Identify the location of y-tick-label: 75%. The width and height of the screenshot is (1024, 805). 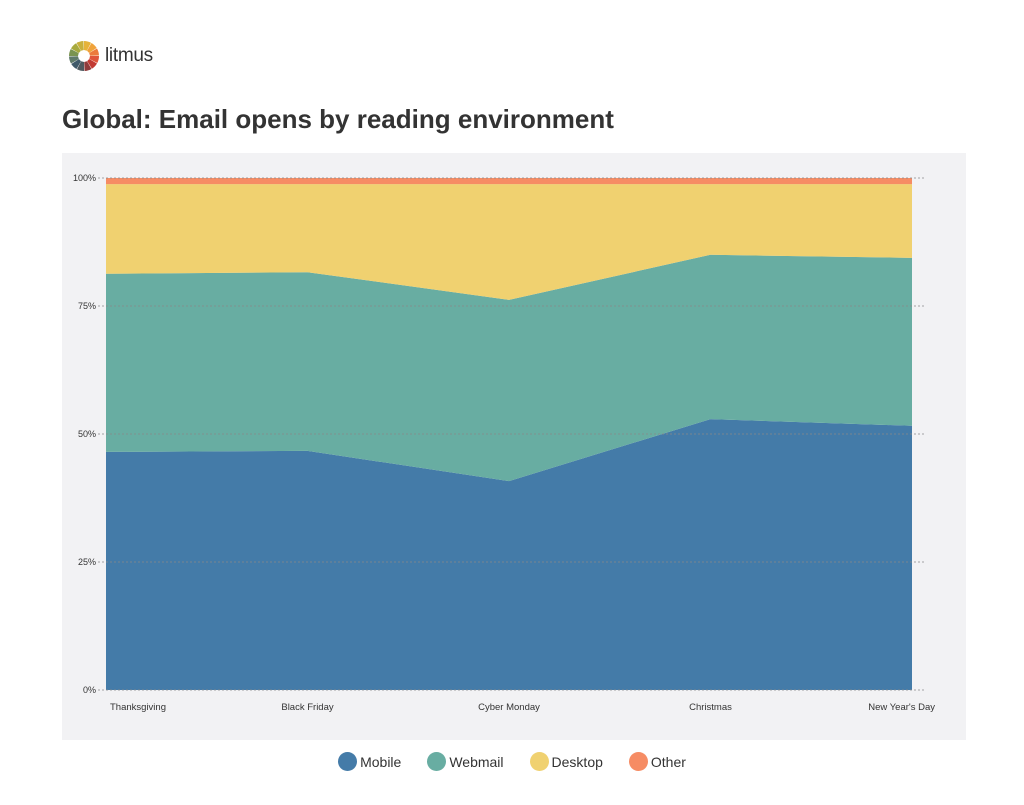
(87, 306).